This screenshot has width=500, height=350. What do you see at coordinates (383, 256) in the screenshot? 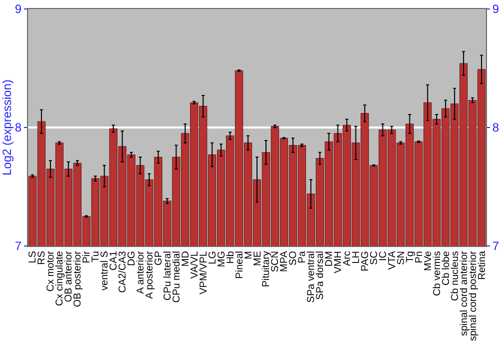
I see `x-tick-label: IC` at bounding box center [383, 256].